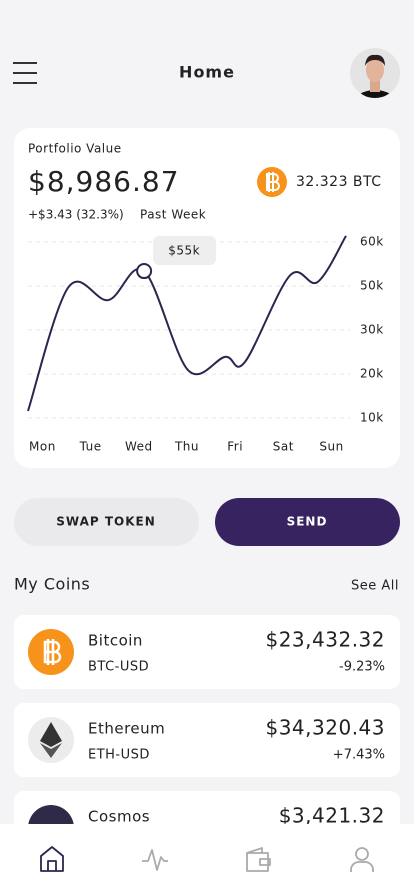 The image size is (414, 896). What do you see at coordinates (207, 860) in the screenshot?
I see `bottom-nav` at bounding box center [207, 860].